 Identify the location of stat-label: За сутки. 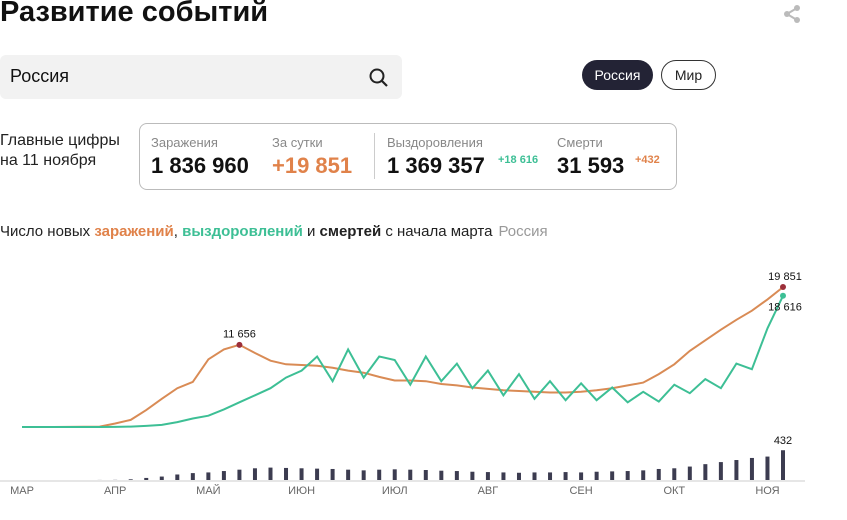
(297, 142).